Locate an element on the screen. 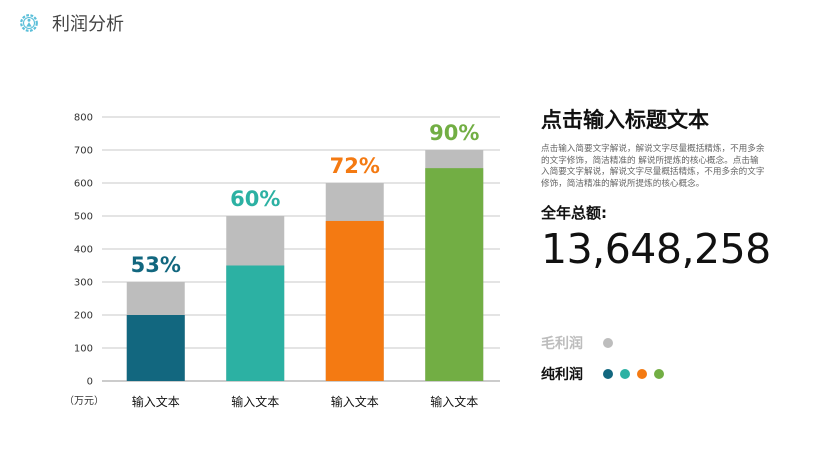  total-value: 13,648,258 is located at coordinates (656, 249).